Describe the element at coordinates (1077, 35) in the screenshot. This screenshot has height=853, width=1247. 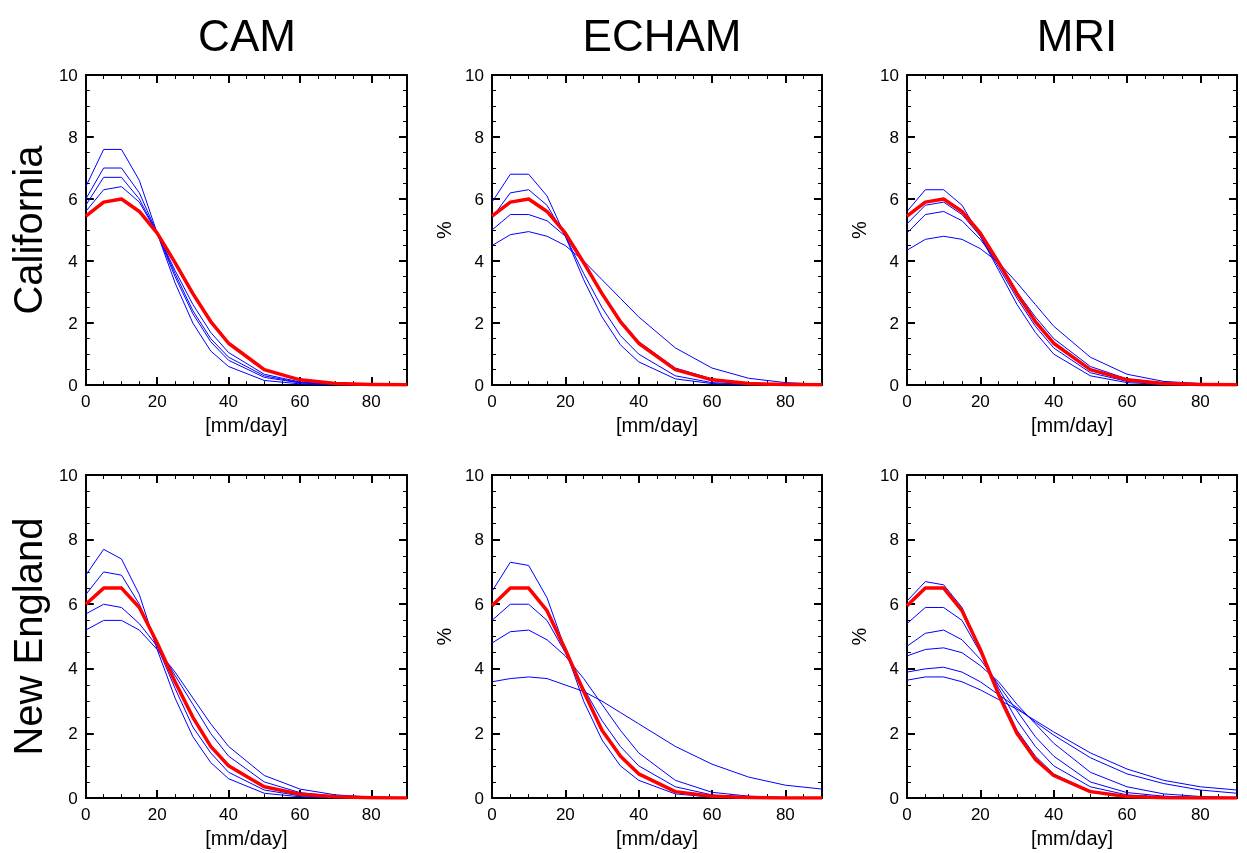
I see `chart-title: MRI` at that location.